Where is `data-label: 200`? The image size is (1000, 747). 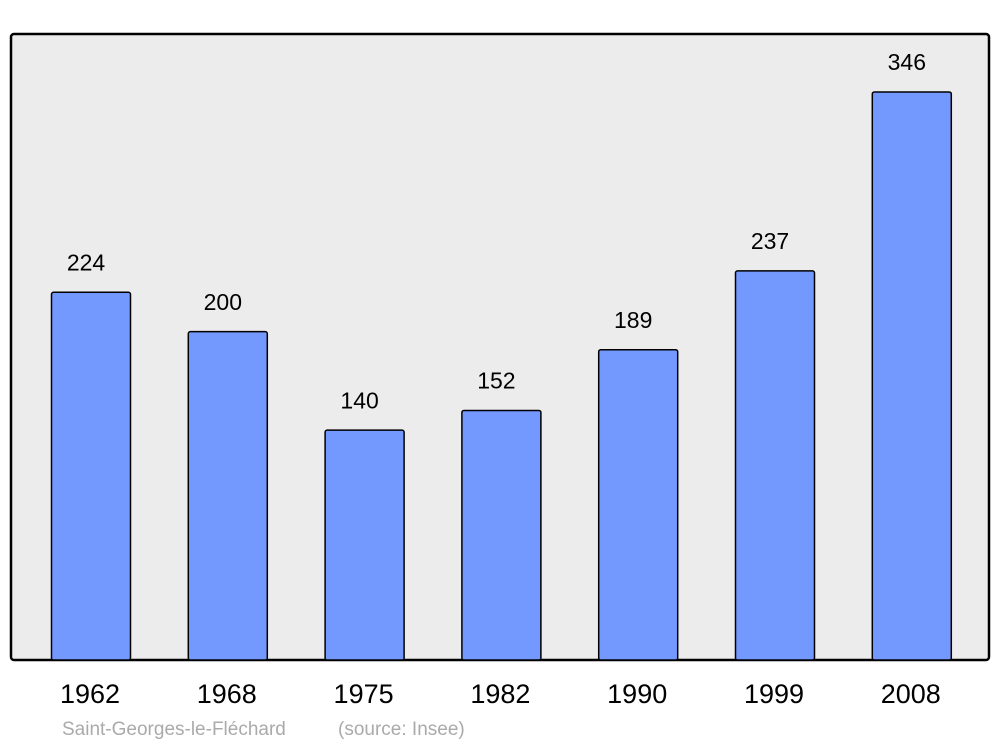 data-label: 200 is located at coordinates (223, 302).